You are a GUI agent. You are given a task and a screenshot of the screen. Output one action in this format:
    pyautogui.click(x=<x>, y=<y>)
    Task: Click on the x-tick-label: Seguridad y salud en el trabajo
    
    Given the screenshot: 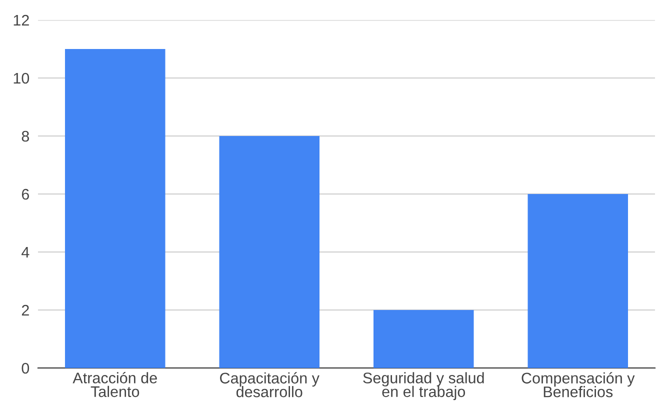 What is the action you would take?
    pyautogui.click(x=423, y=386)
    